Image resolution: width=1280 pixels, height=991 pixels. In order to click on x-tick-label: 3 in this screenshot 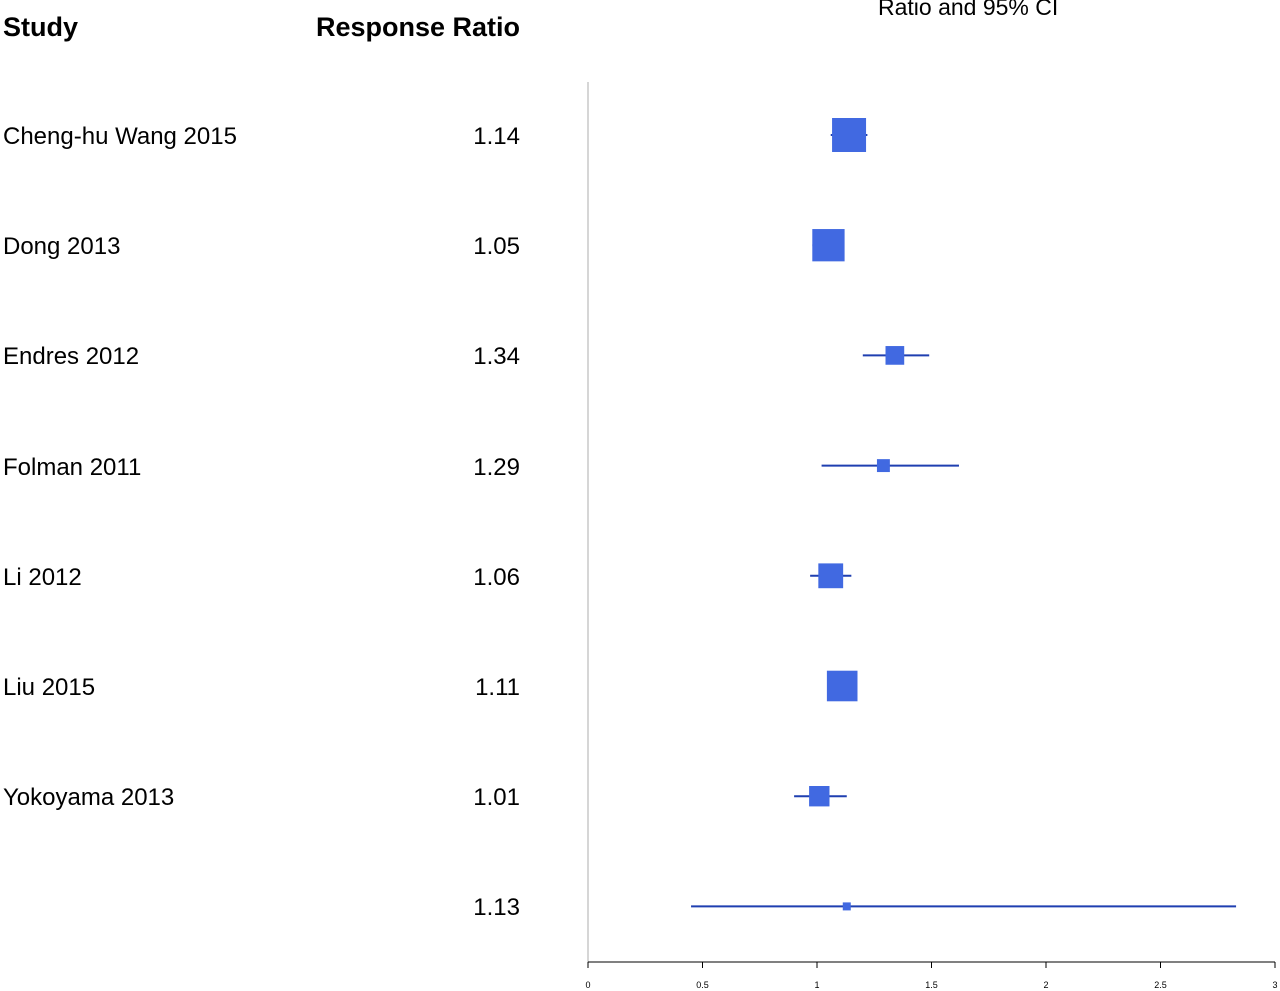, I will do `click(1274, 985)`.